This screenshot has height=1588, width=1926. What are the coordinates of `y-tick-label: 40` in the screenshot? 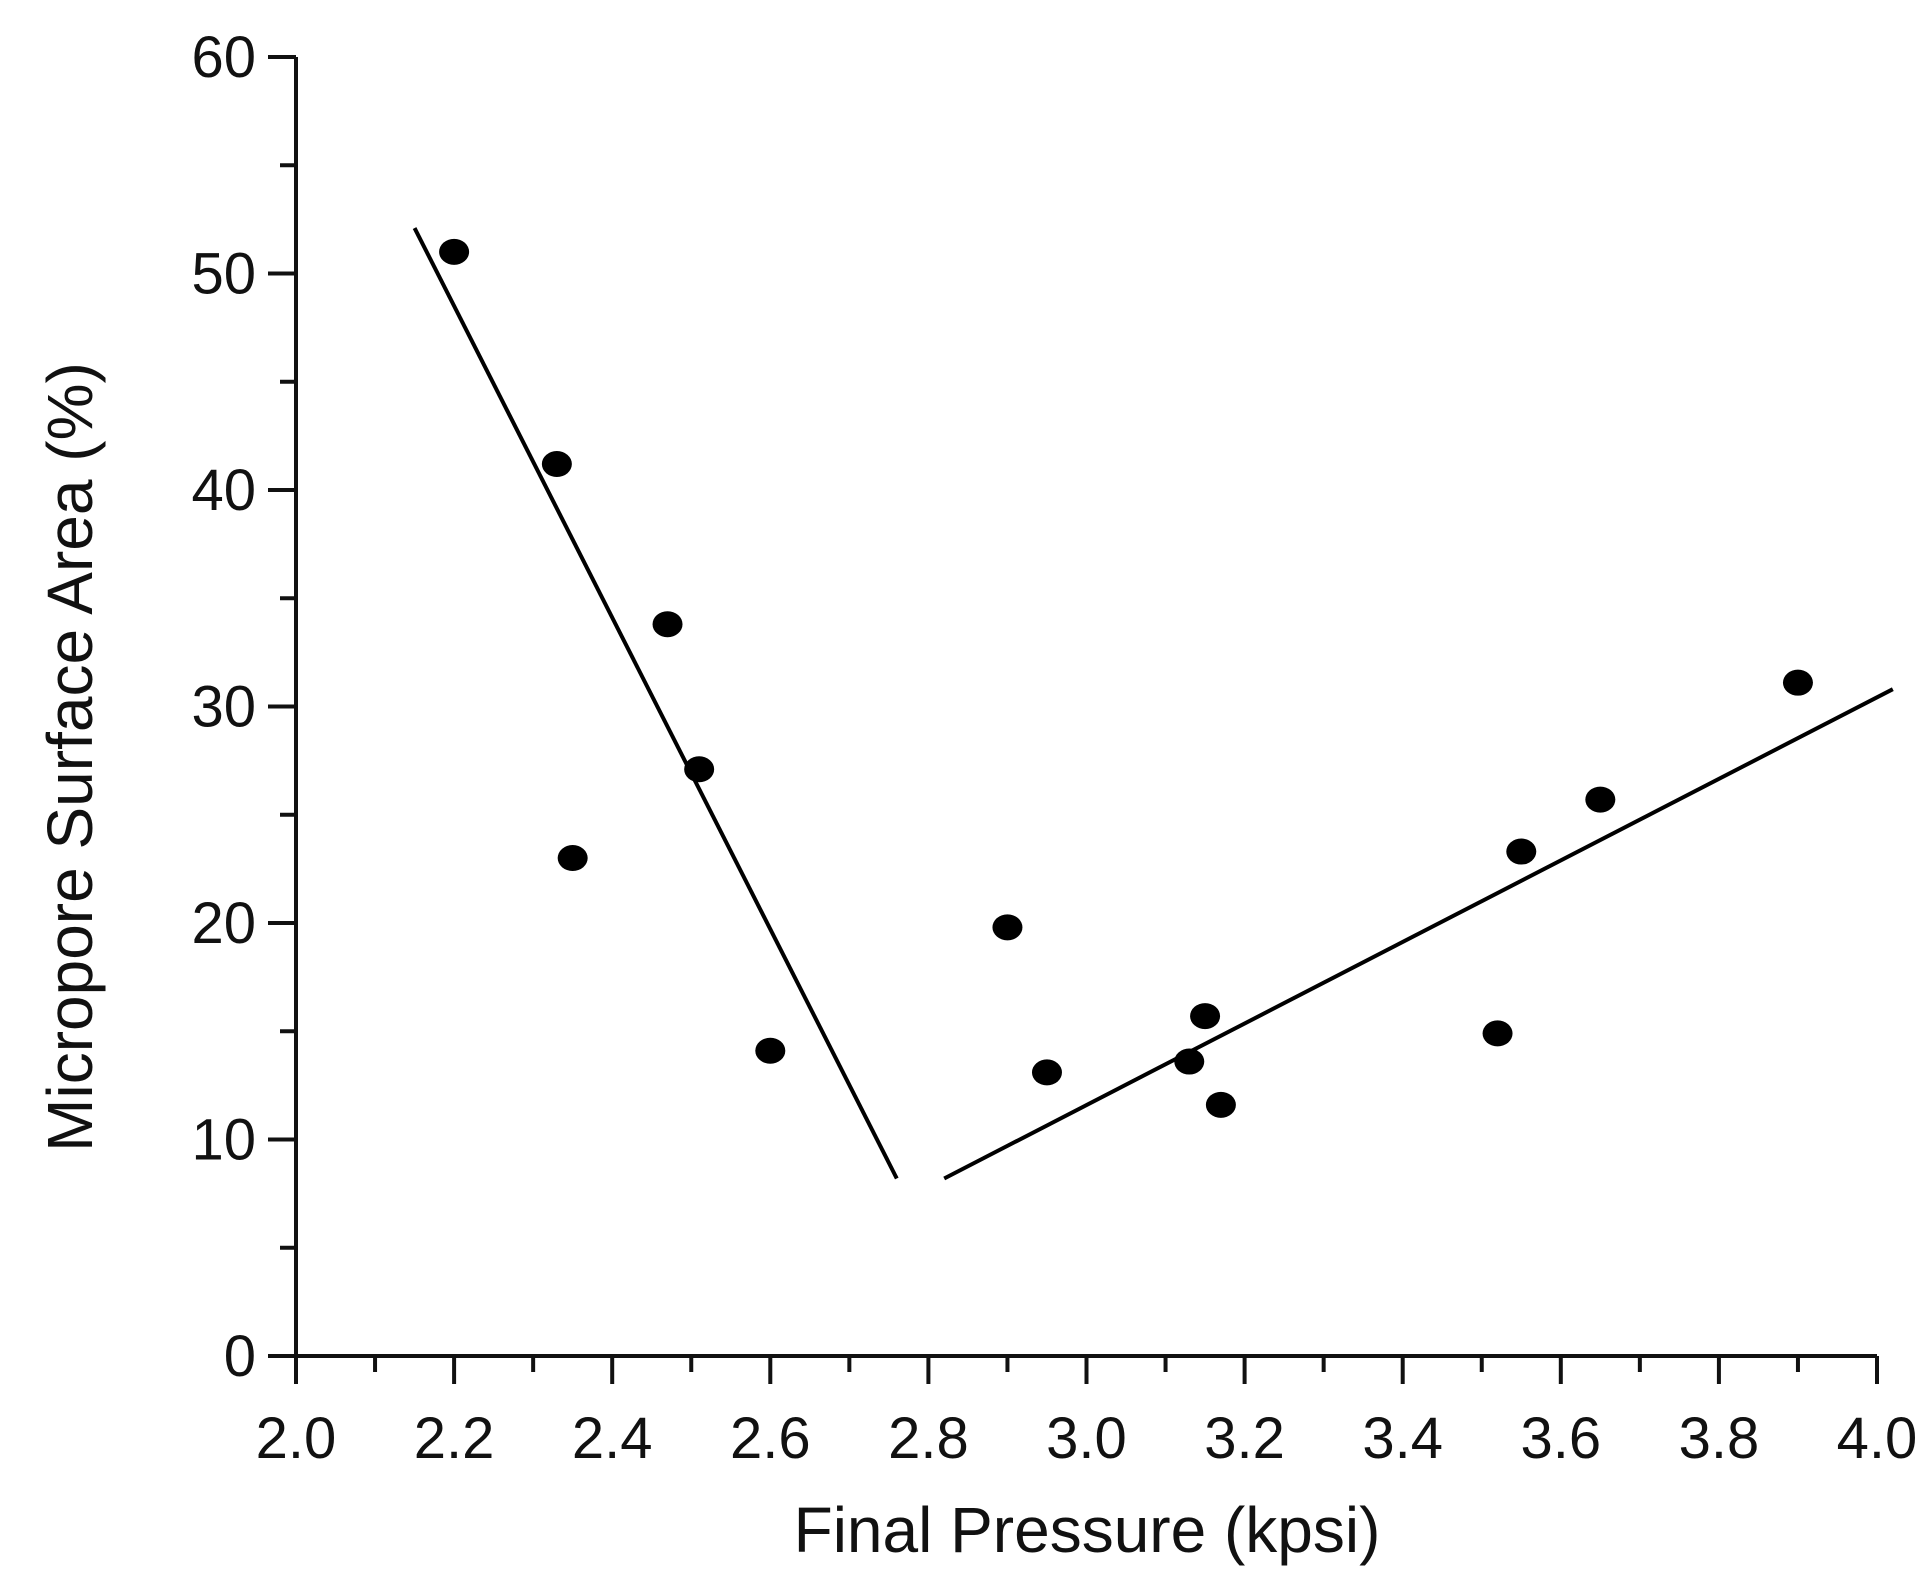 It's located at (223, 490).